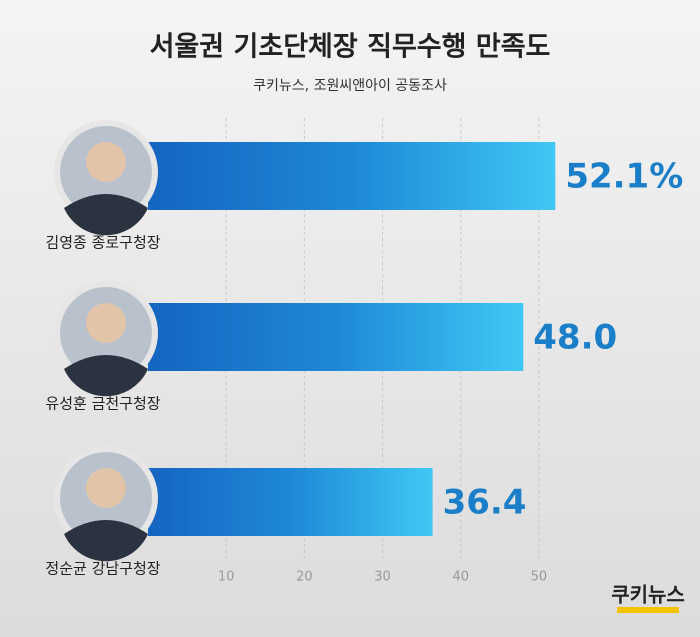  Describe the element at coordinates (624, 177) in the screenshot. I see `value-label: 52.1%` at that location.